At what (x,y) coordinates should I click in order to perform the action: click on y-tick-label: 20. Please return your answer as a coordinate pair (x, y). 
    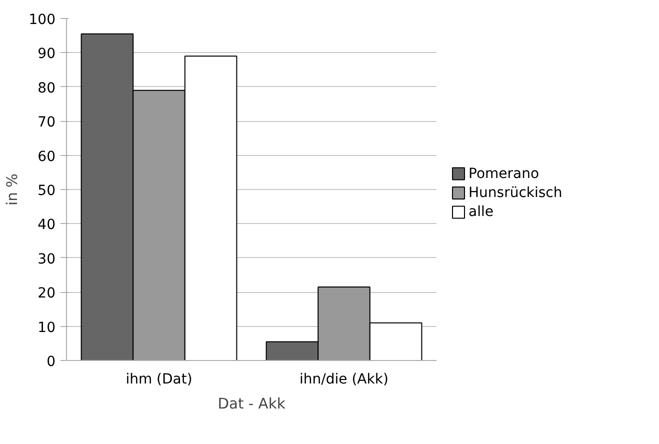
    Looking at the image, I should click on (47, 294).